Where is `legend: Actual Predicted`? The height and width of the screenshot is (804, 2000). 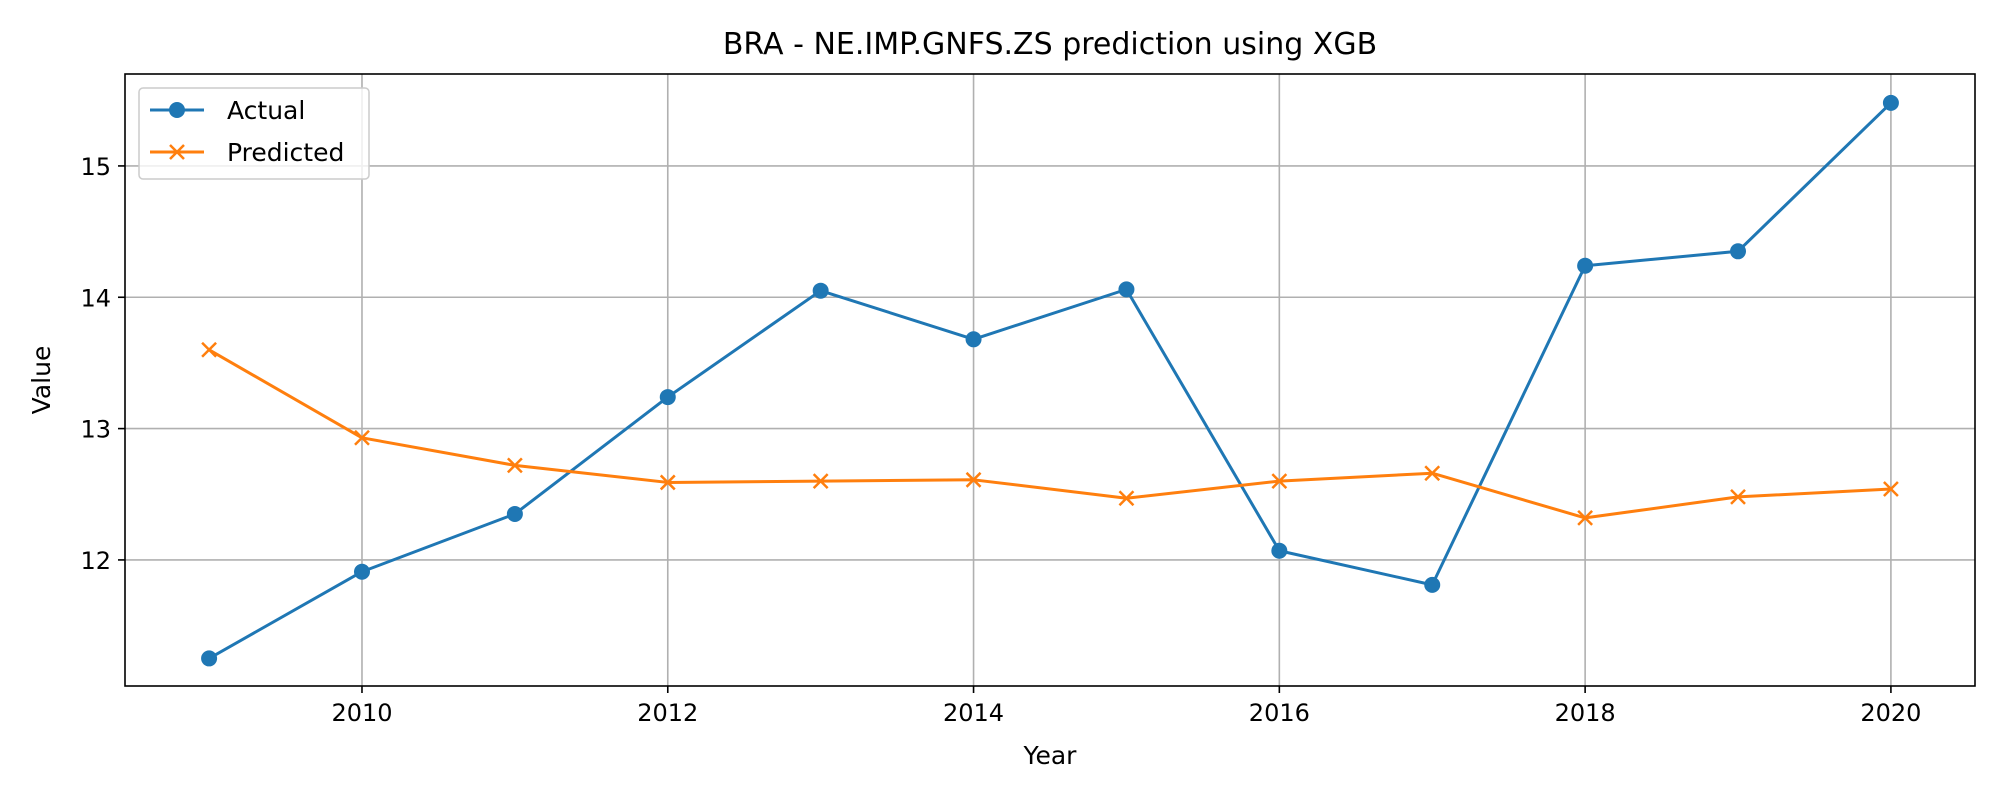
legend: Actual Predicted is located at coordinates (254, 133).